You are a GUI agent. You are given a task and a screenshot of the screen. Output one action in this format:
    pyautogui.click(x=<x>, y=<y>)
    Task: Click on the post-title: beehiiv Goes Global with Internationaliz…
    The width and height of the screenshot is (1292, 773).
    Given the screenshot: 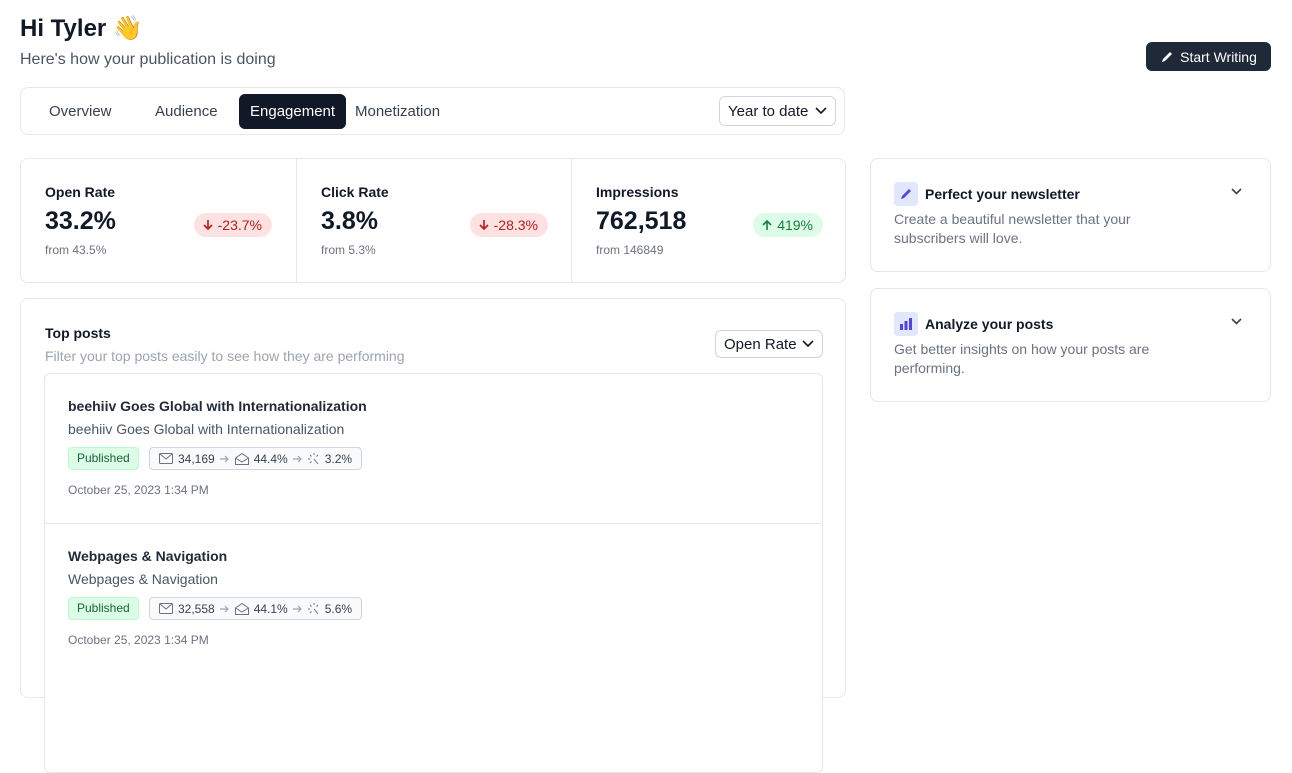 What is the action you would take?
    pyautogui.click(x=217, y=406)
    